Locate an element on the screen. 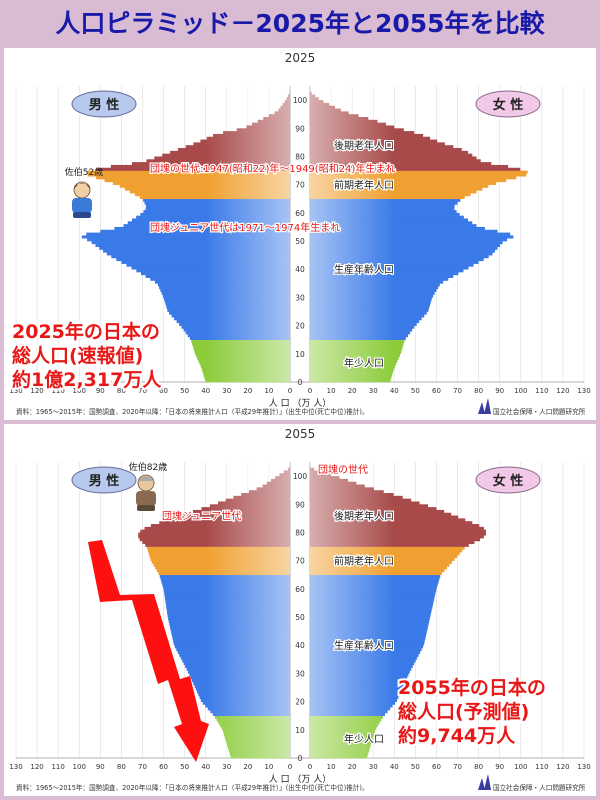 This screenshot has width=600, height=800. y-tick-label: 100 is located at coordinates (300, 100).